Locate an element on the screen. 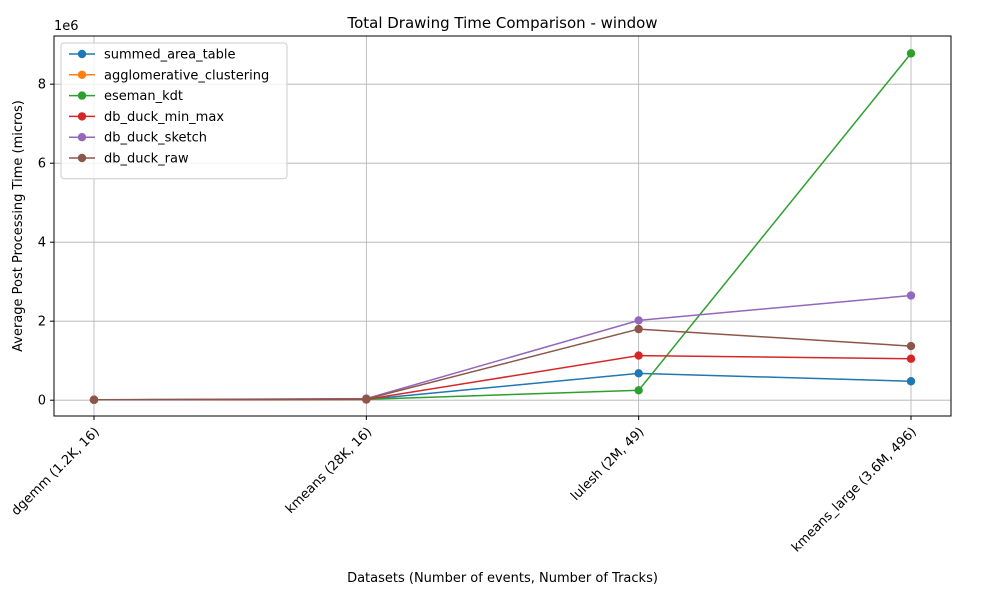 The height and width of the screenshot is (600, 1000). legend-label: eseman_kdt is located at coordinates (143, 96).